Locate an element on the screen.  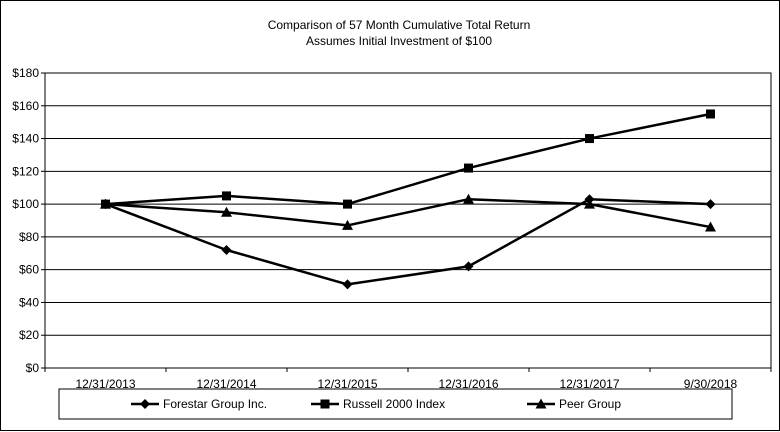
y-tick-label: $20 is located at coordinates (29, 335).